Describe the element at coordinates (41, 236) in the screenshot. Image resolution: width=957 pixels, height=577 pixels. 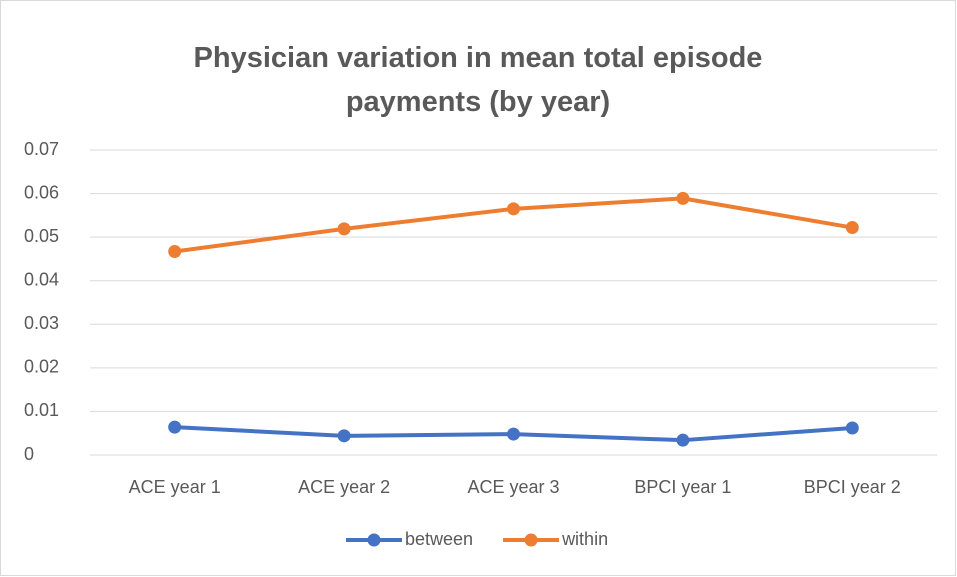
I see `y-tick-label: 0.05` at that location.